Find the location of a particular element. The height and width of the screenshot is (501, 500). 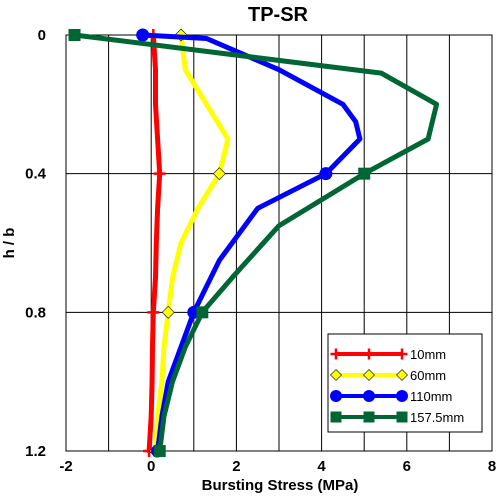

legend-item: 110mm is located at coordinates (391, 396).